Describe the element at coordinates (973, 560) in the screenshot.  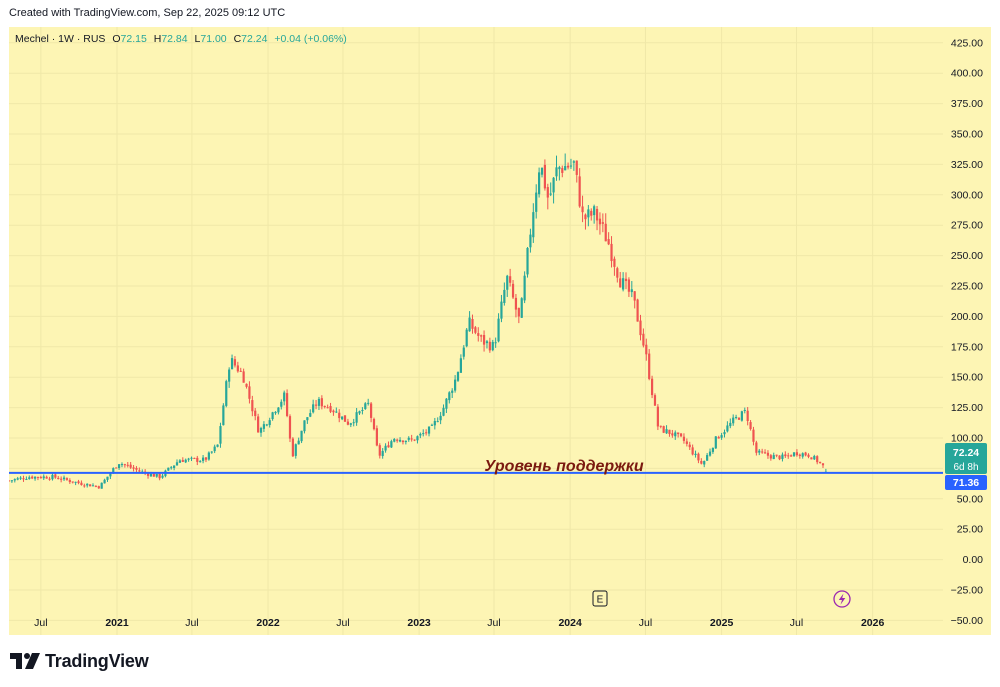
I see `price-tick-label: 0.00` at that location.